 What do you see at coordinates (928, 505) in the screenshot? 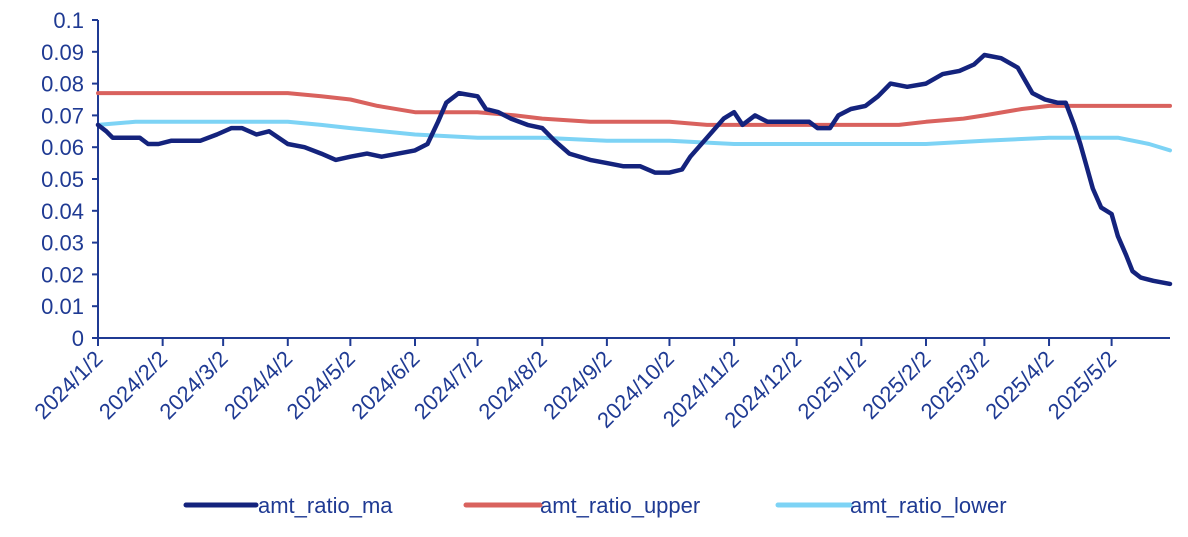
I see `legend-label-amt-ratio-lower: amt_ratio_lower` at bounding box center [928, 505].